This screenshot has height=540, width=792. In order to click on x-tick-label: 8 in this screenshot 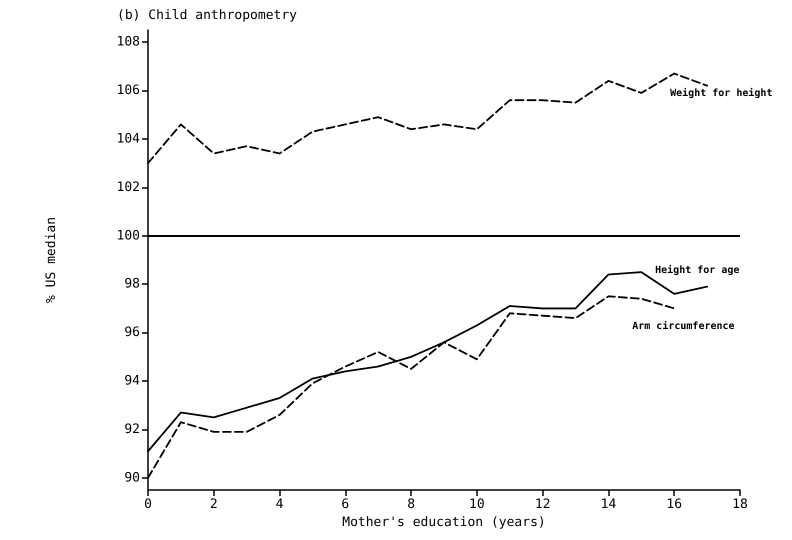, I will do `click(411, 504)`.